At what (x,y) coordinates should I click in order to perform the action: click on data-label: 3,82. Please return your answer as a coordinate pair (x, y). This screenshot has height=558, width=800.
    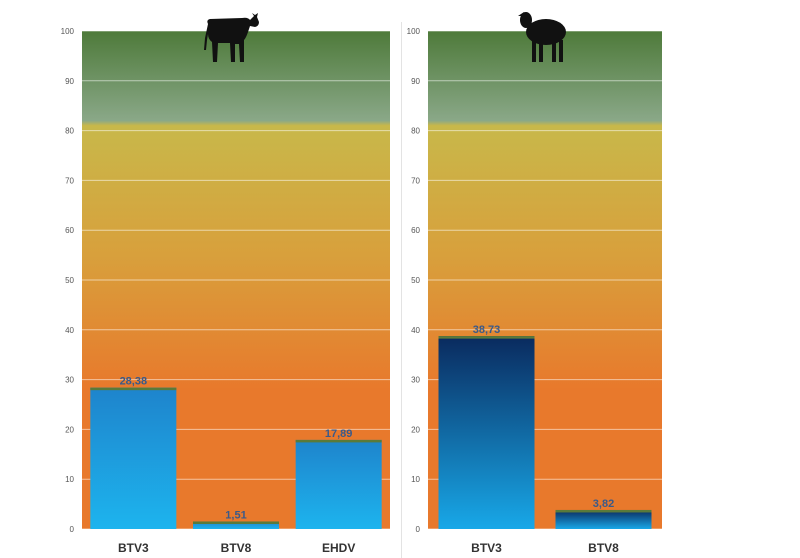
    Looking at the image, I should click on (603, 504).